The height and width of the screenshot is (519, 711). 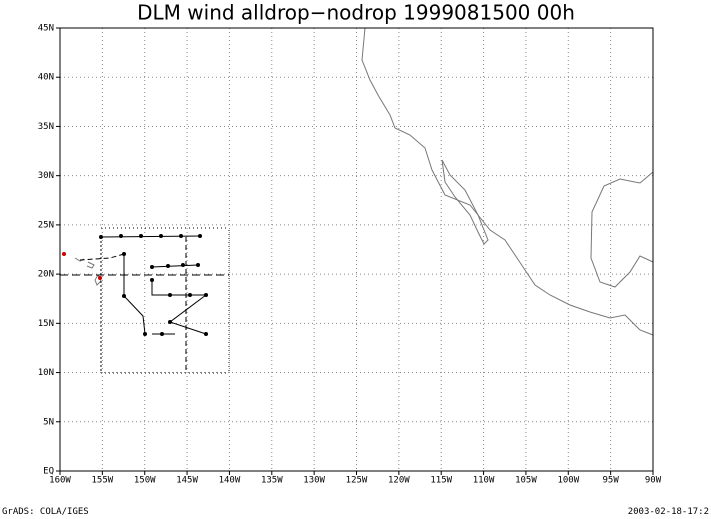 What do you see at coordinates (135, 285) in the screenshot?
I see `drop-points` at bounding box center [135, 285].